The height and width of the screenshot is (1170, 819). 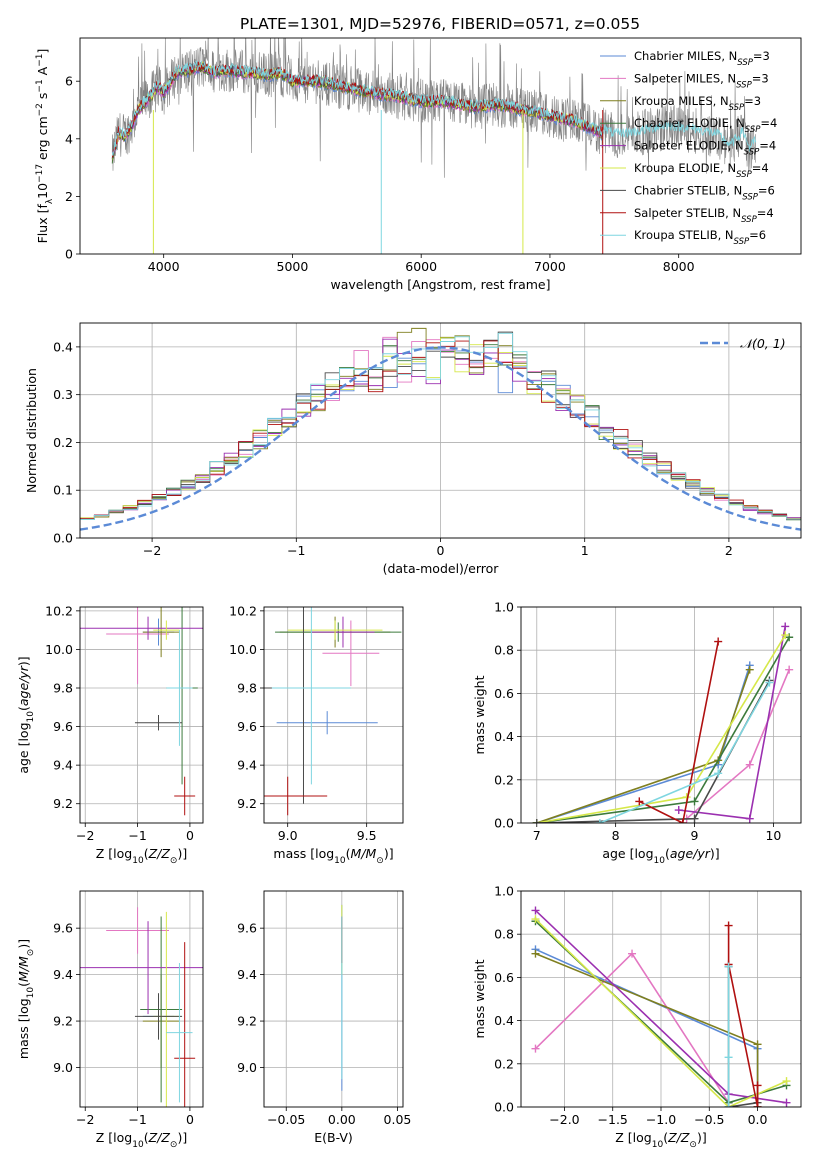 What do you see at coordinates (479, 714) in the screenshot?
I see `axis-label-y: mass weight` at bounding box center [479, 714].